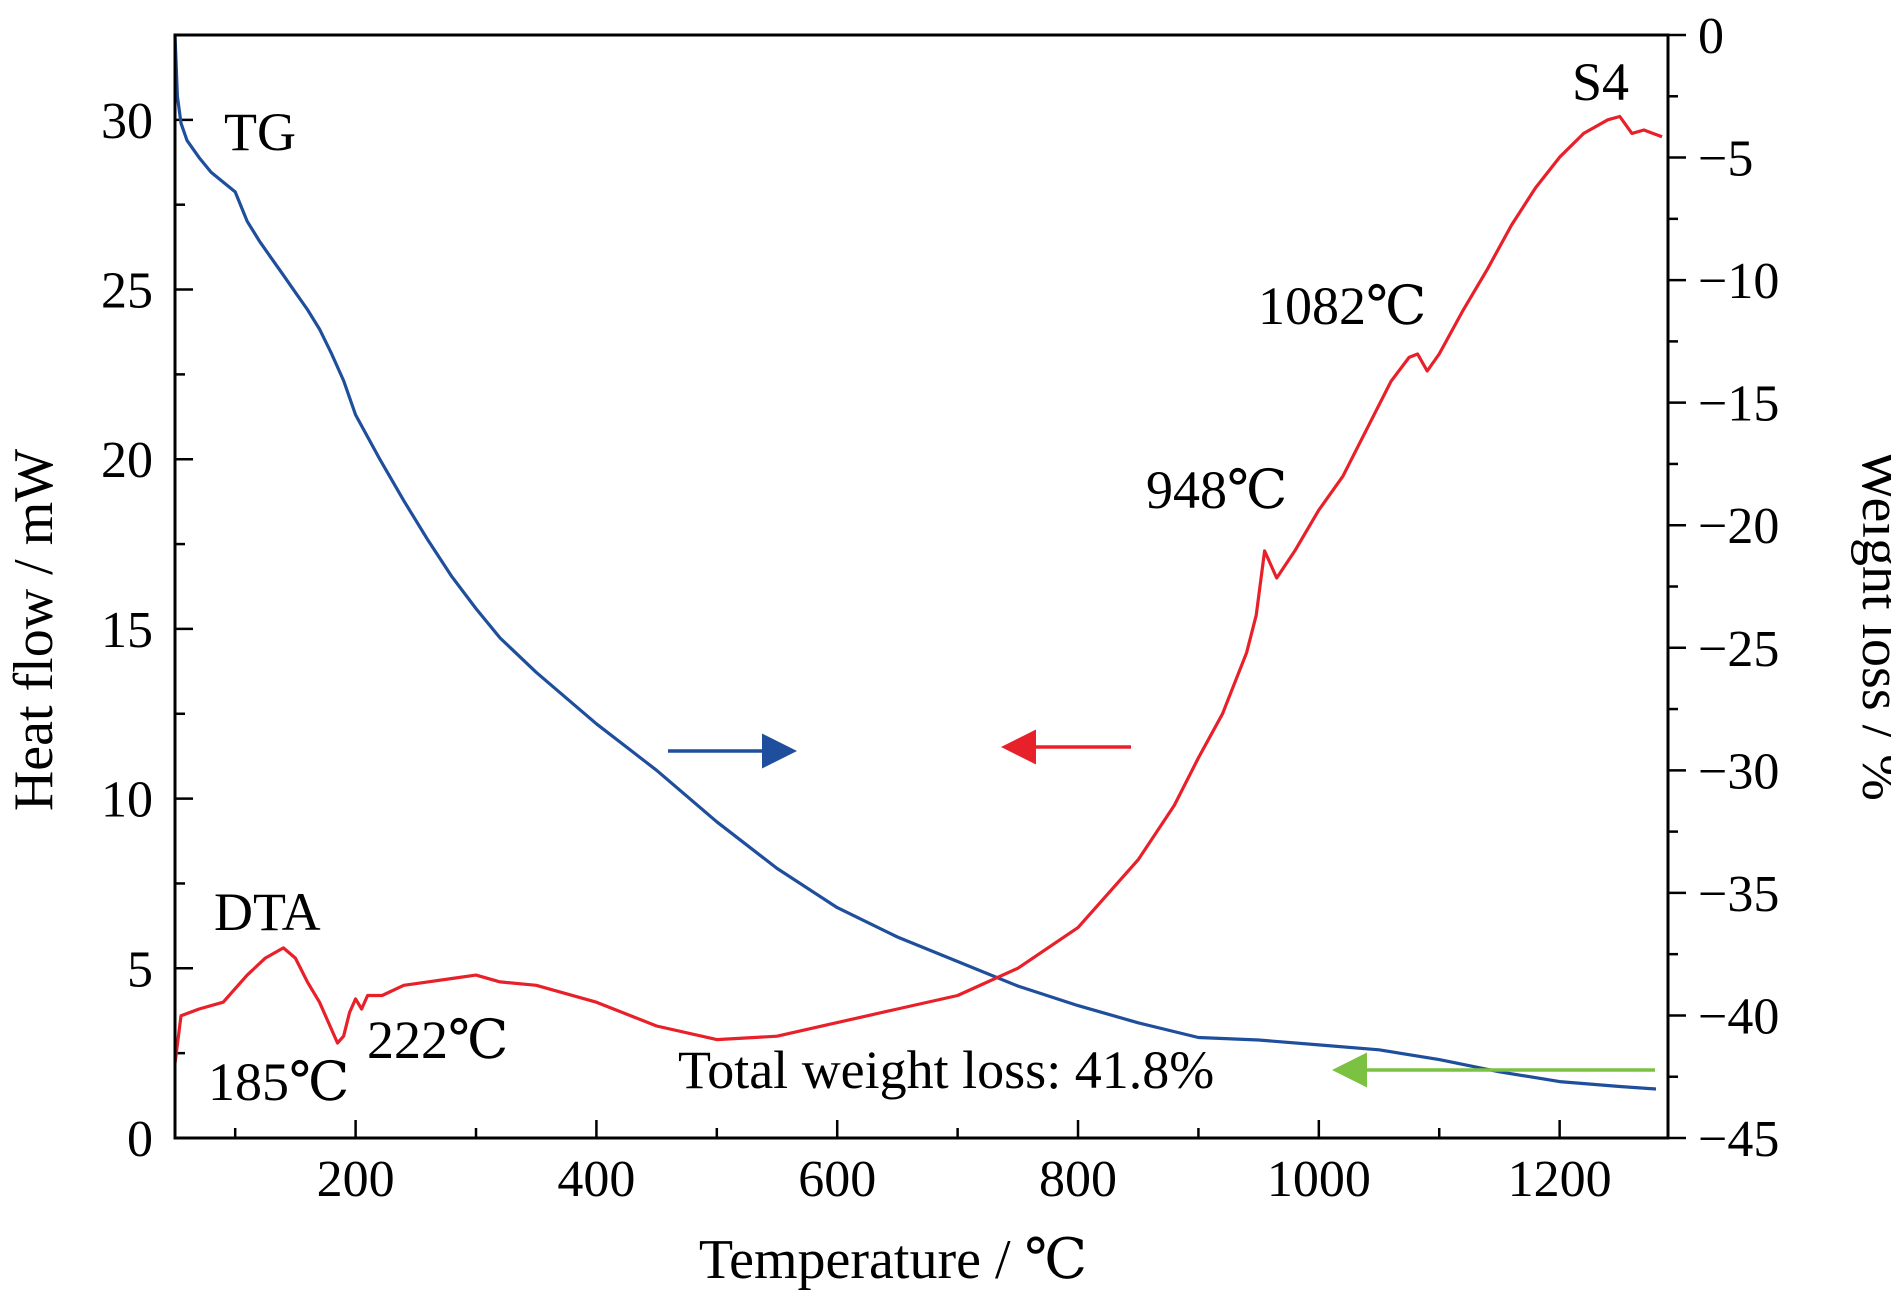 Image resolution: width=1891 pixels, height=1299 pixels. Describe the element at coordinates (1738, 649) in the screenshot. I see `y-right-tick-label: −25` at that location.